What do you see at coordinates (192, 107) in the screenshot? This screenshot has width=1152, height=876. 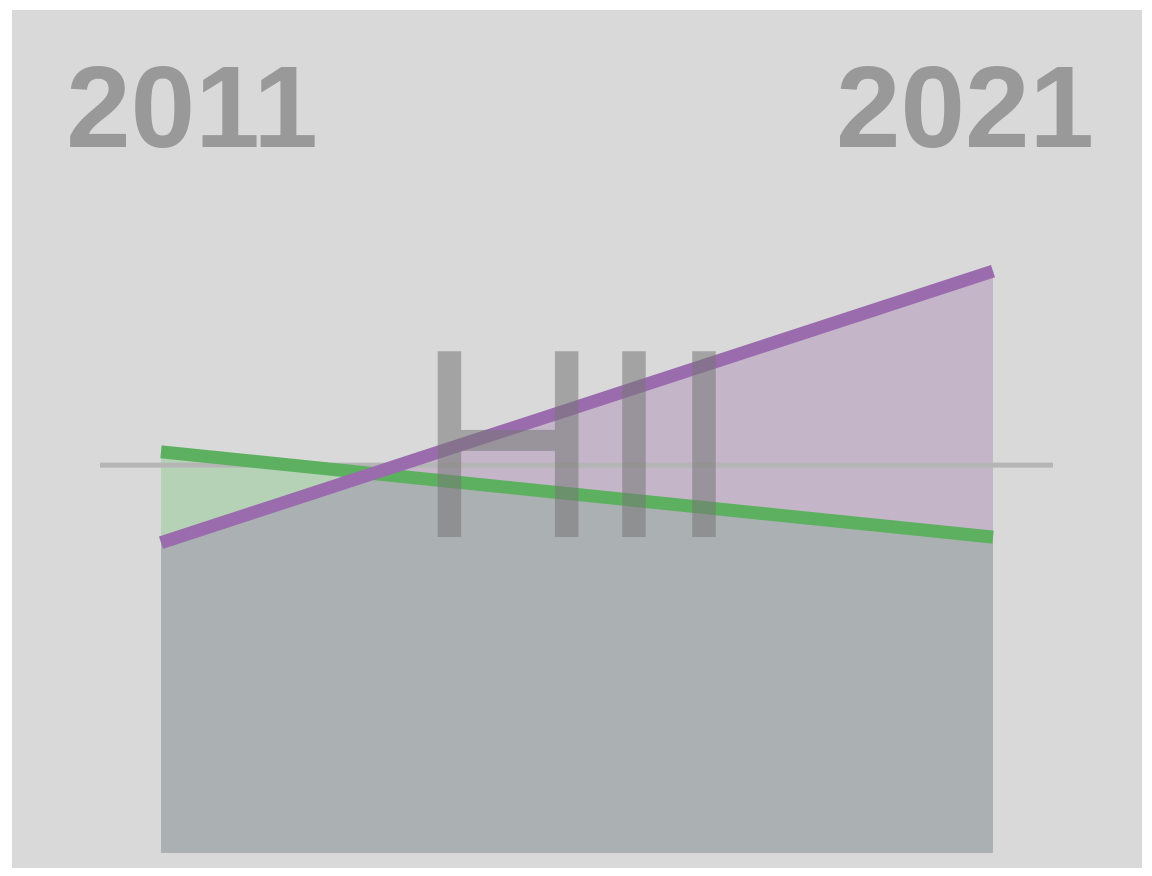 I see `year-label-start: 2011` at bounding box center [192, 107].